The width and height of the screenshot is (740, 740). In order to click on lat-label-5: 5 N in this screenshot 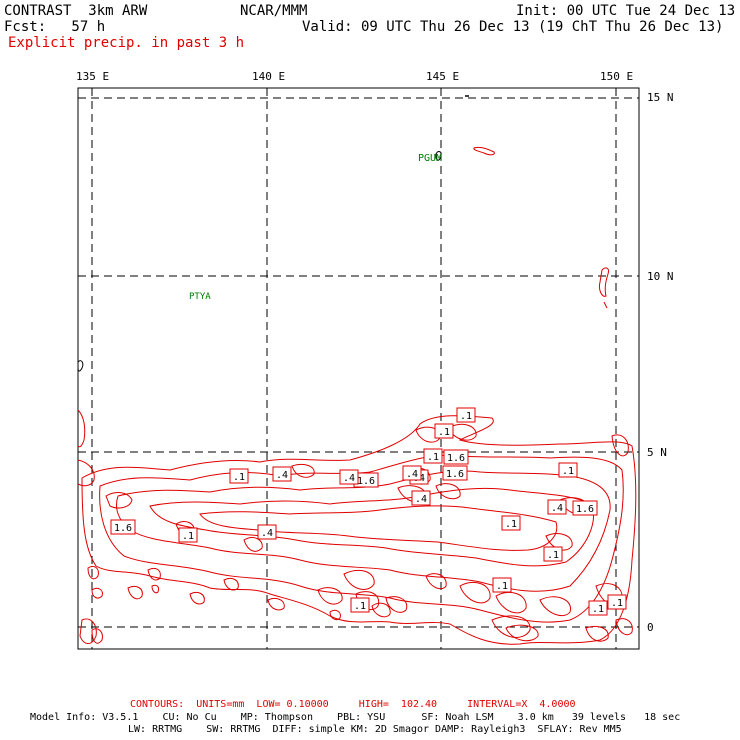, I will do `click(657, 452)`.